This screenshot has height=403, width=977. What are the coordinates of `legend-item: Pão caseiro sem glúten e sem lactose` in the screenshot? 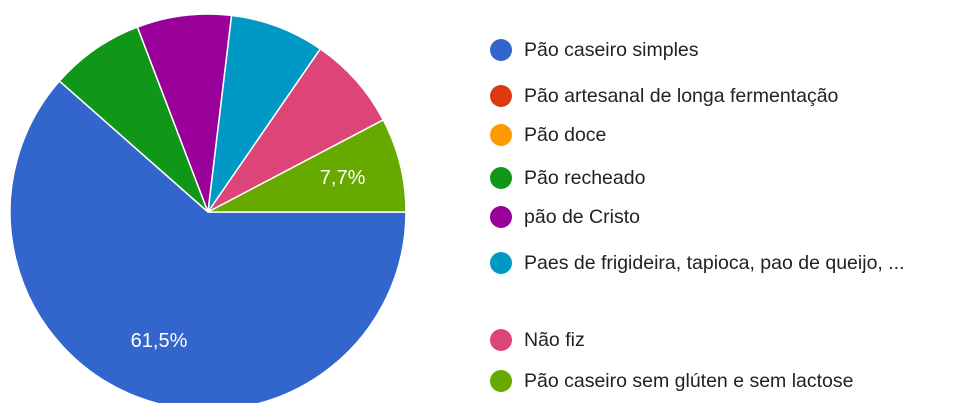 It's located at (672, 381).